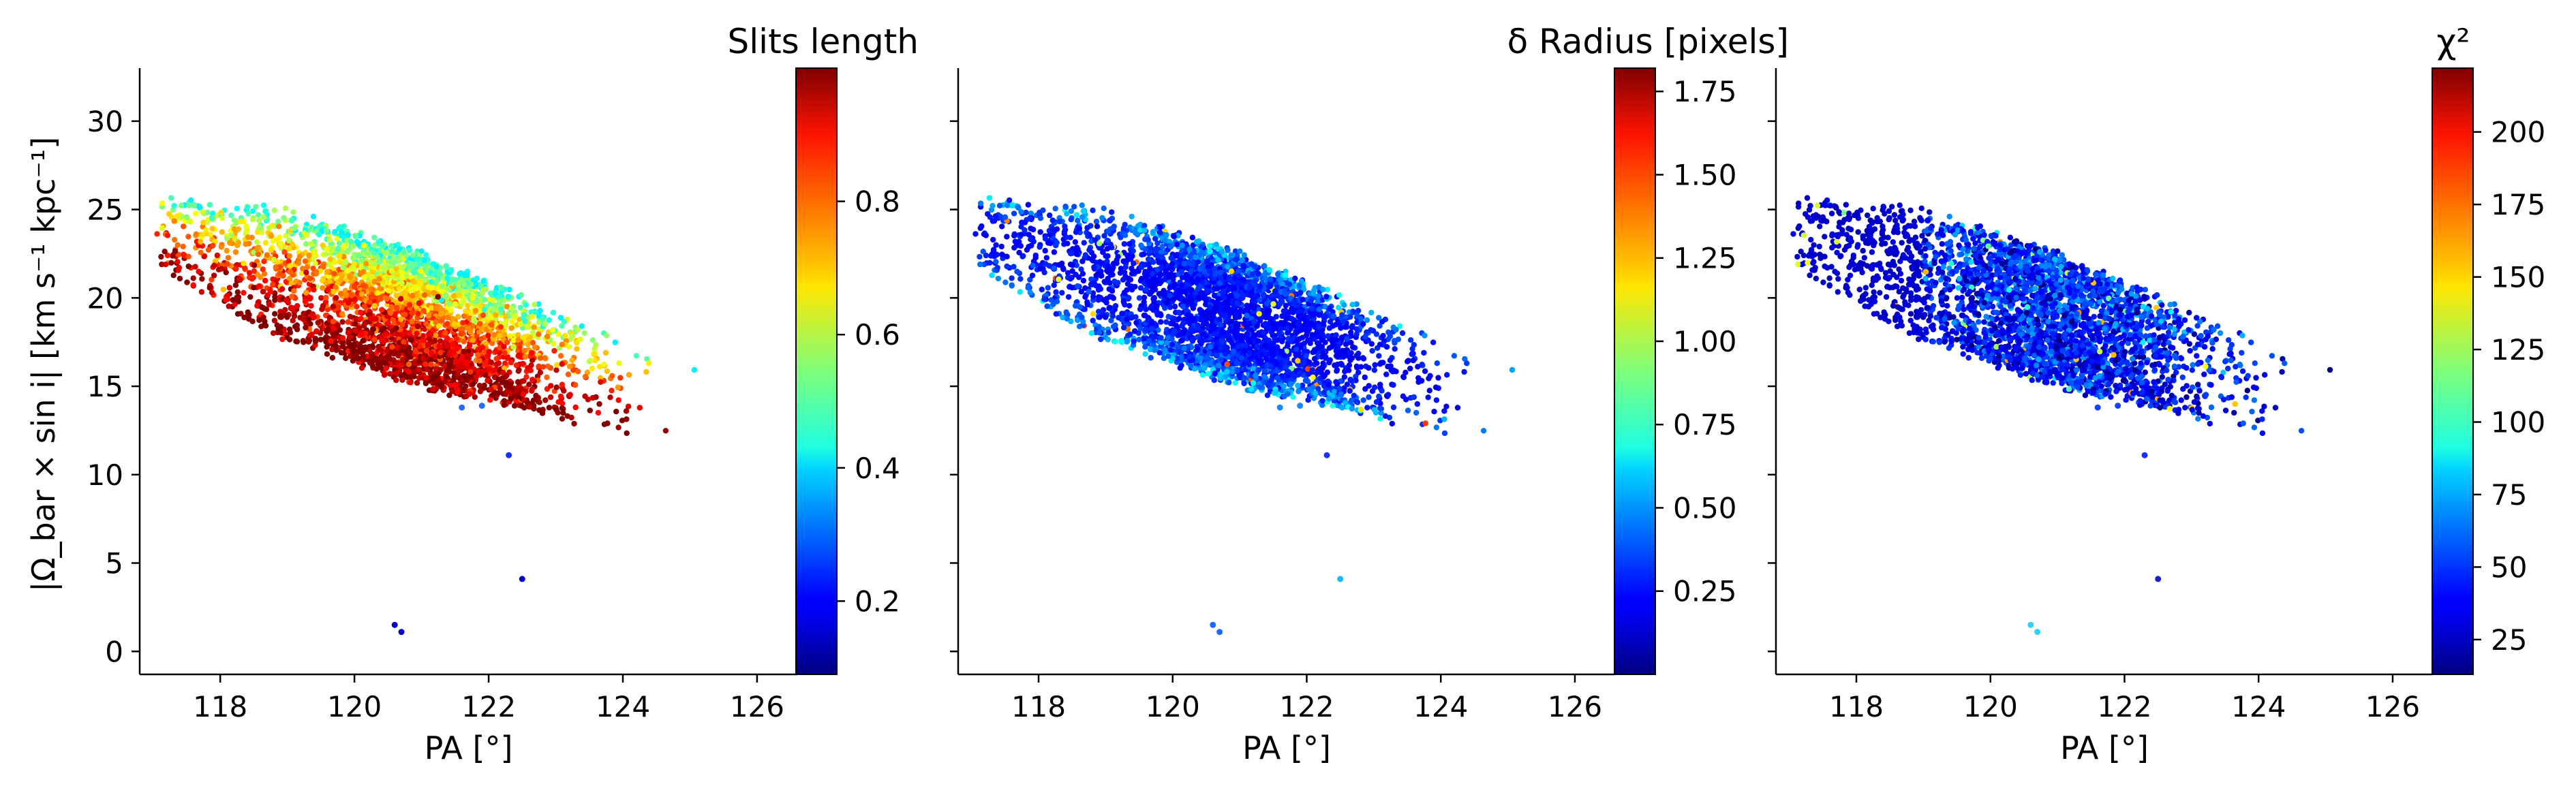 The image size is (2576, 797). Describe the element at coordinates (1306, 706) in the screenshot. I see `x-tick-label: 122` at that location.